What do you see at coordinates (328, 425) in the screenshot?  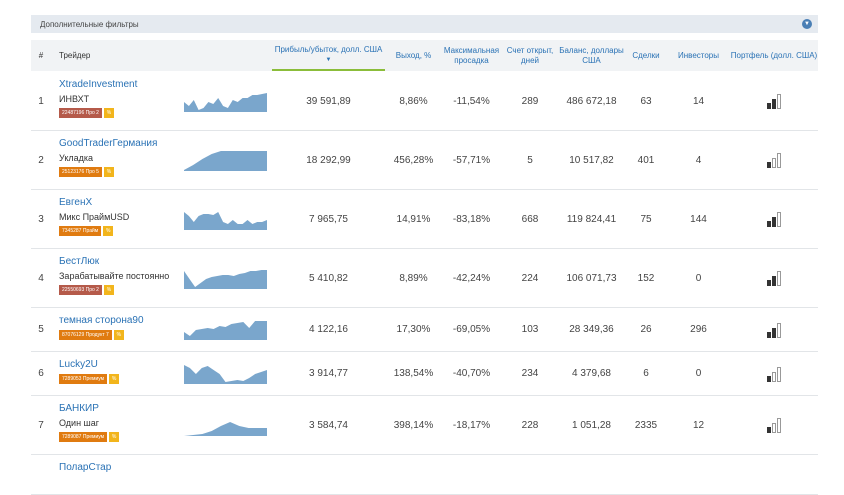 I see `profit-value: 3 584,74` at bounding box center [328, 425].